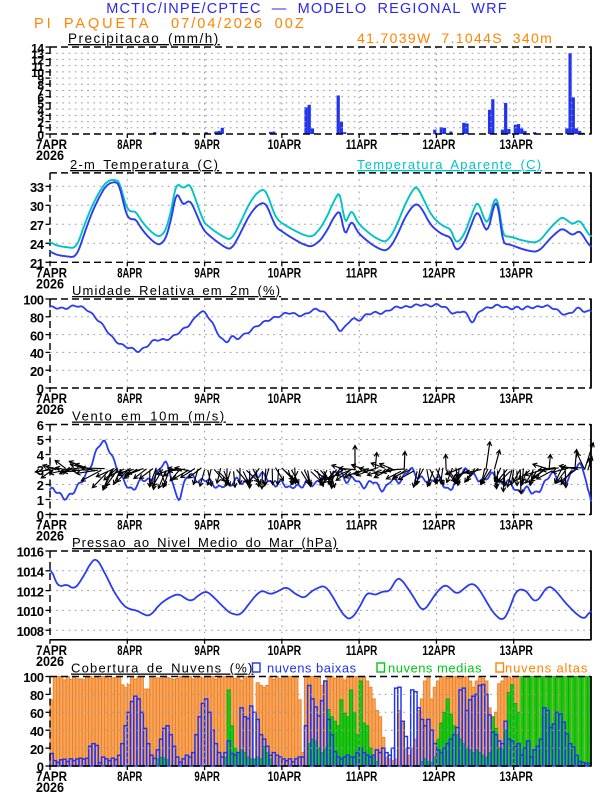 Image resolution: width=612 pixels, height=792 pixels. I want to click on svg-text: PI PAQUETA, so click(92, 24).